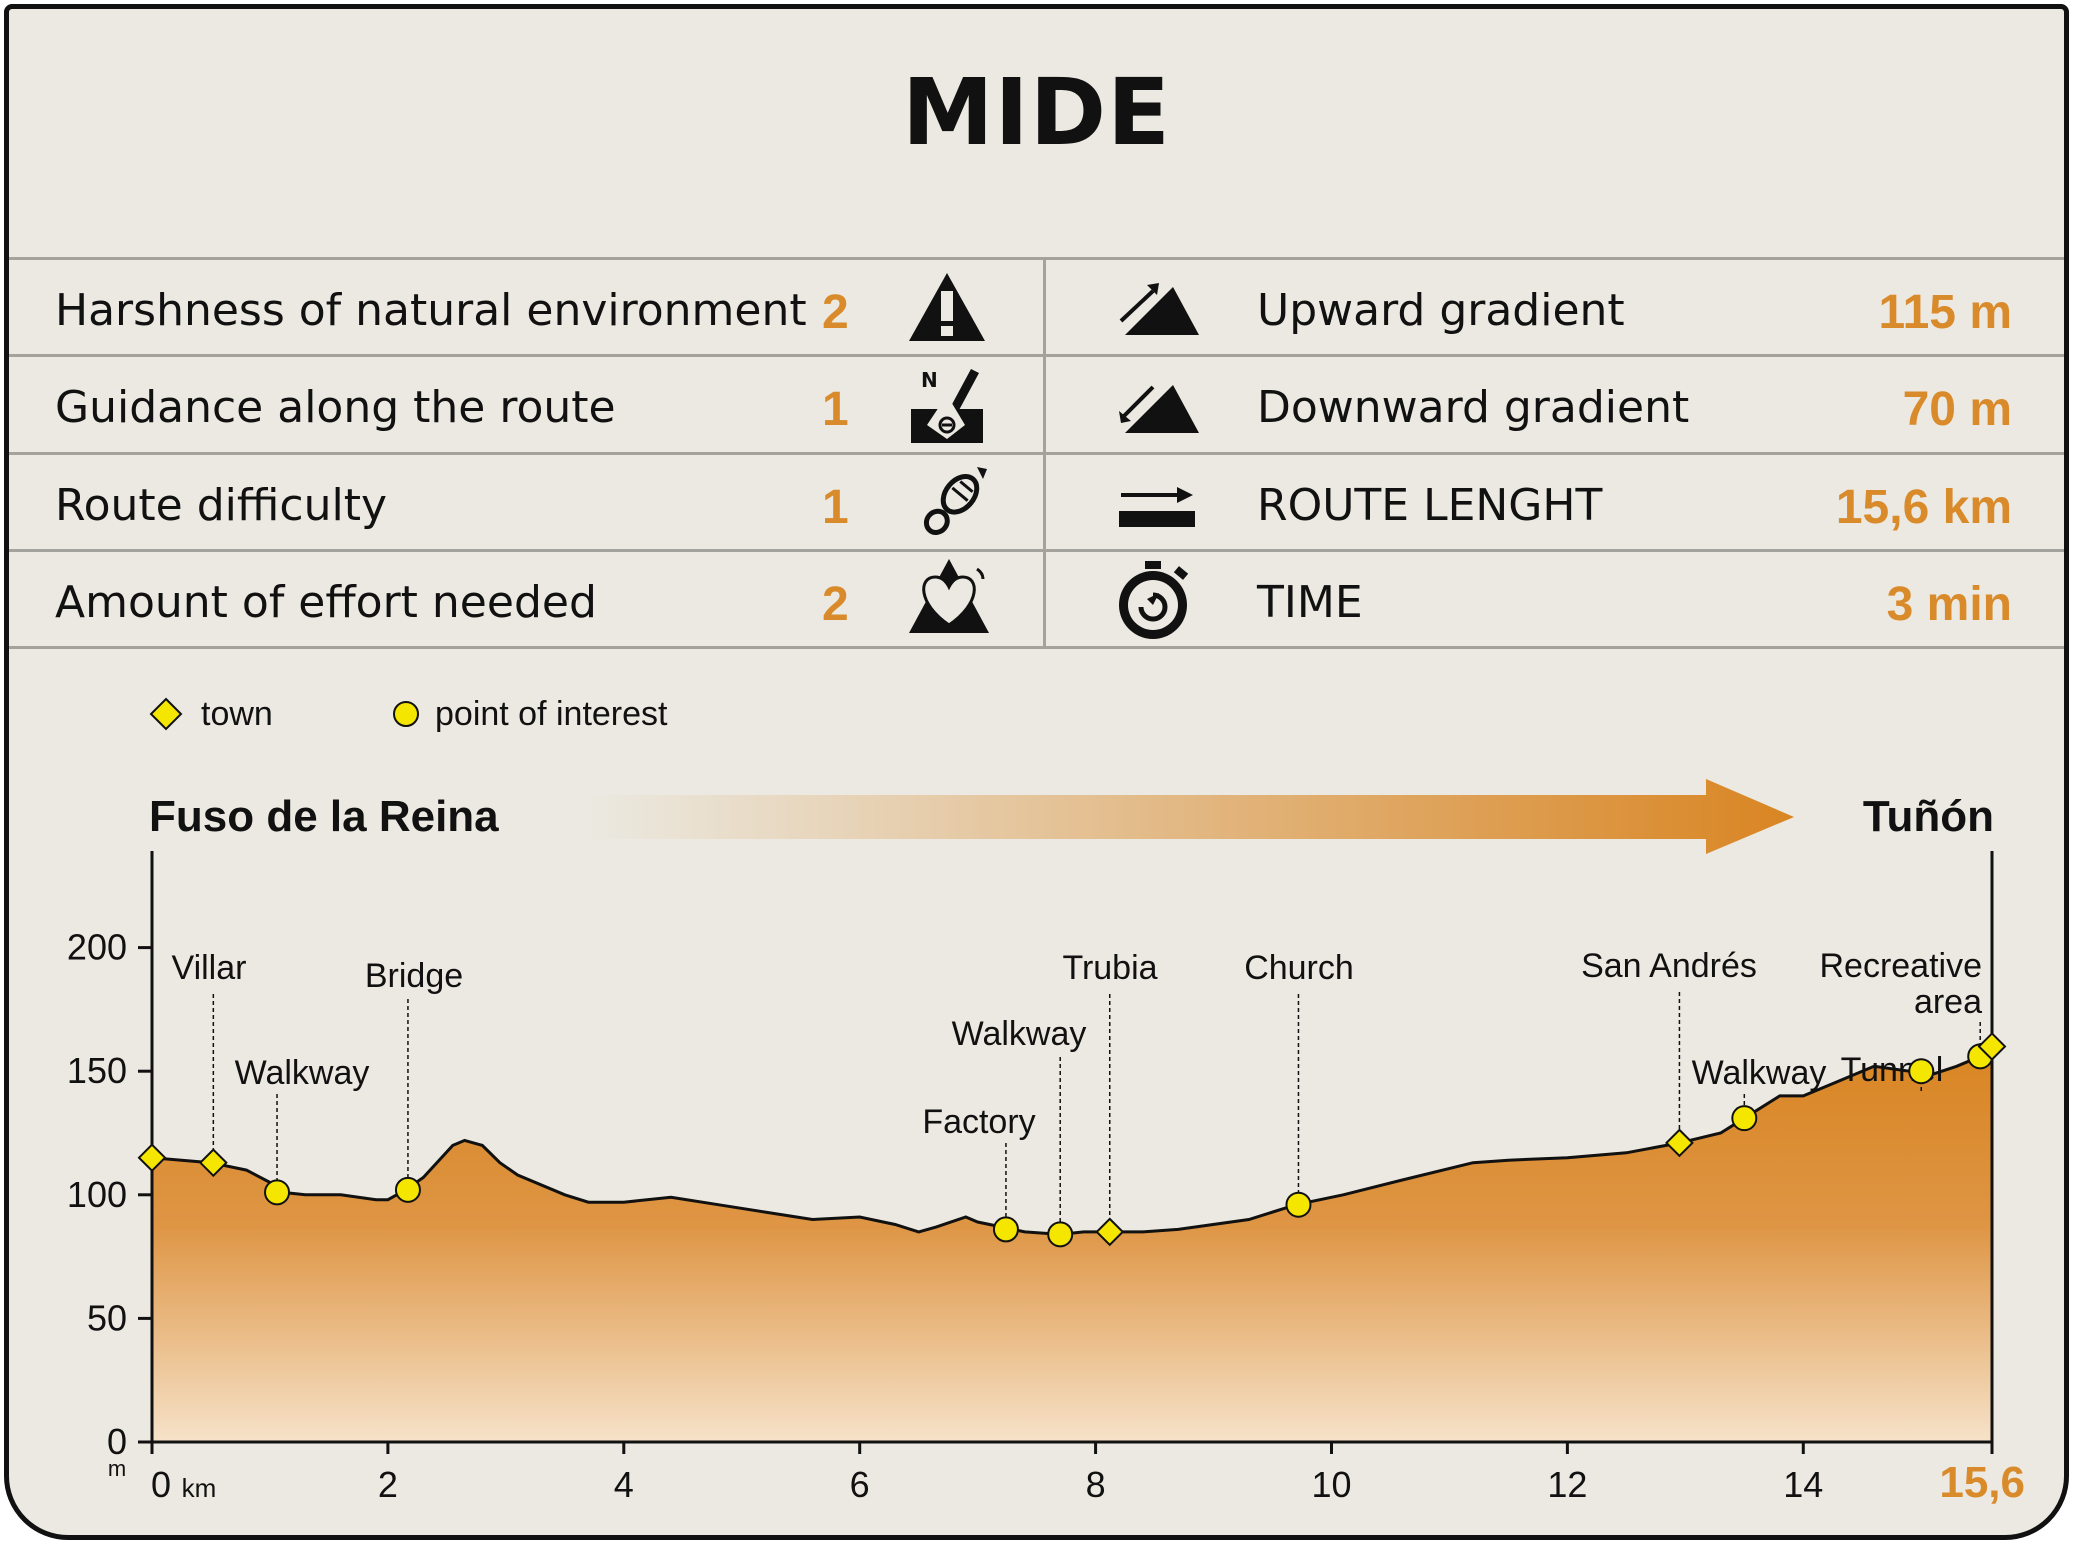  I want to click on end-town-label: Tuñón, so click(1928, 816).